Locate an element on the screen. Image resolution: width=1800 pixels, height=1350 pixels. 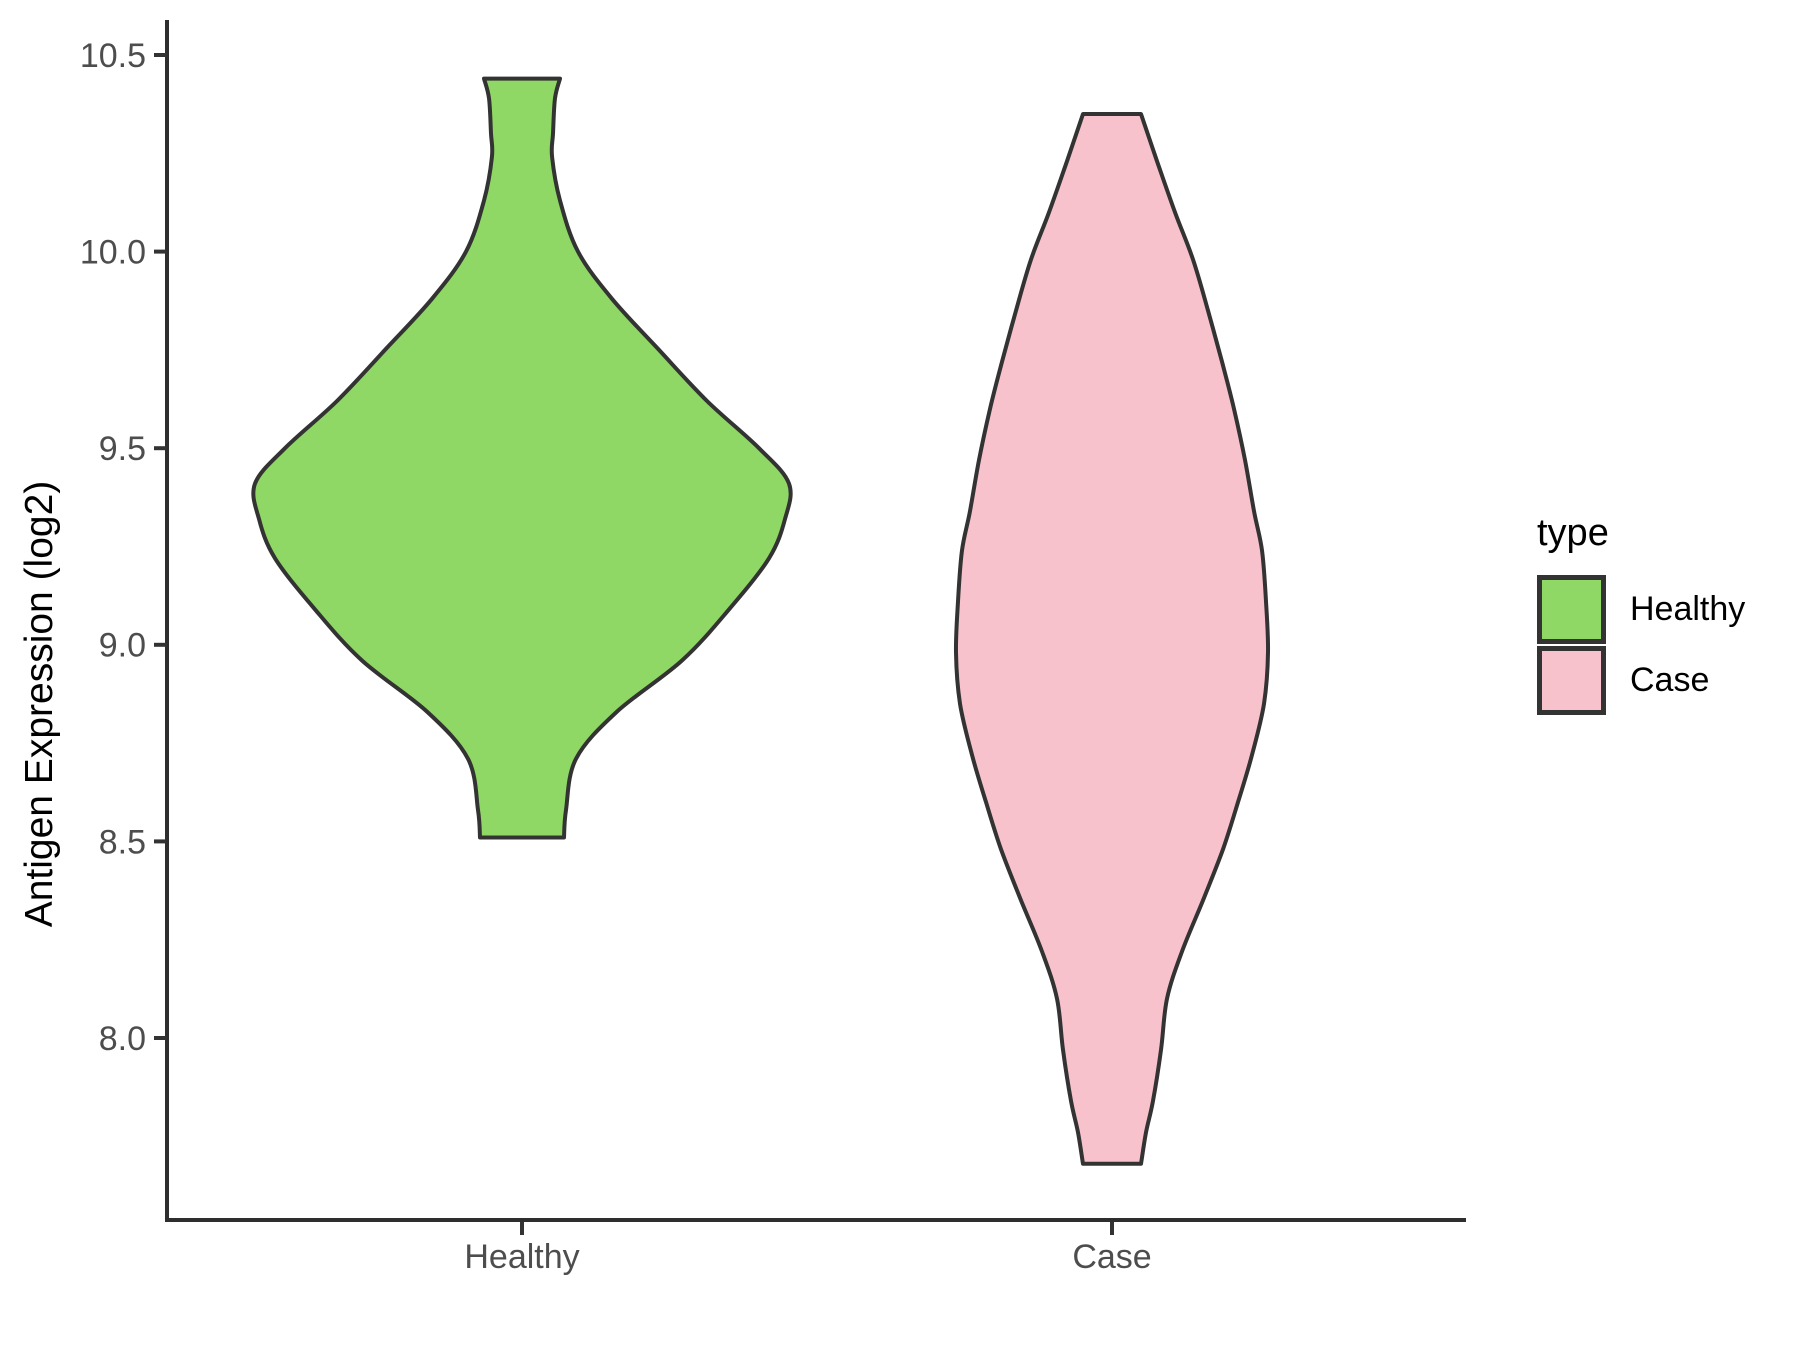
x-axis-ticks: Healthy Case is located at coordinates (808, 1249).